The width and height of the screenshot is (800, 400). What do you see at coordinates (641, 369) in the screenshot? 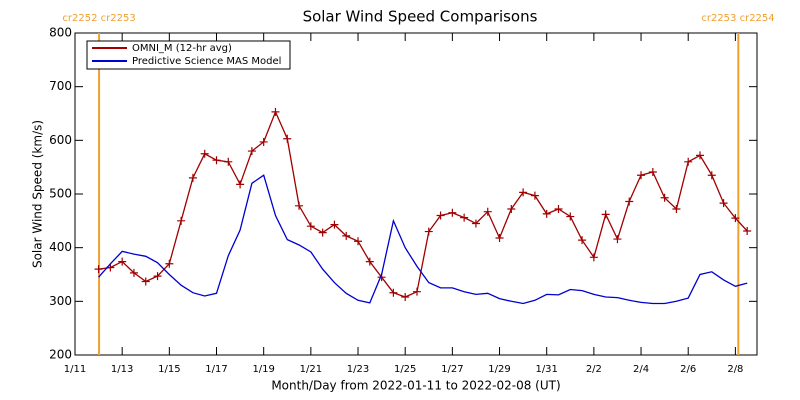
I see `x-tick-label: 2/4` at bounding box center [641, 369].